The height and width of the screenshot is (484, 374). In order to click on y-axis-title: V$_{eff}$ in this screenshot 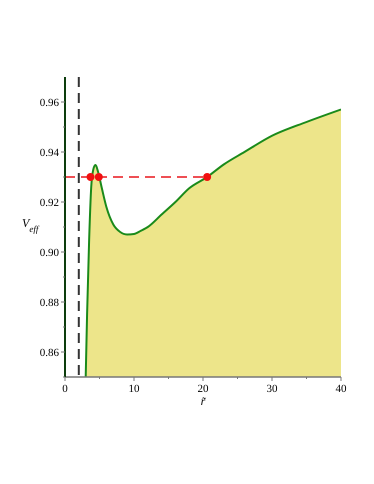, I will do `click(31, 225)`.